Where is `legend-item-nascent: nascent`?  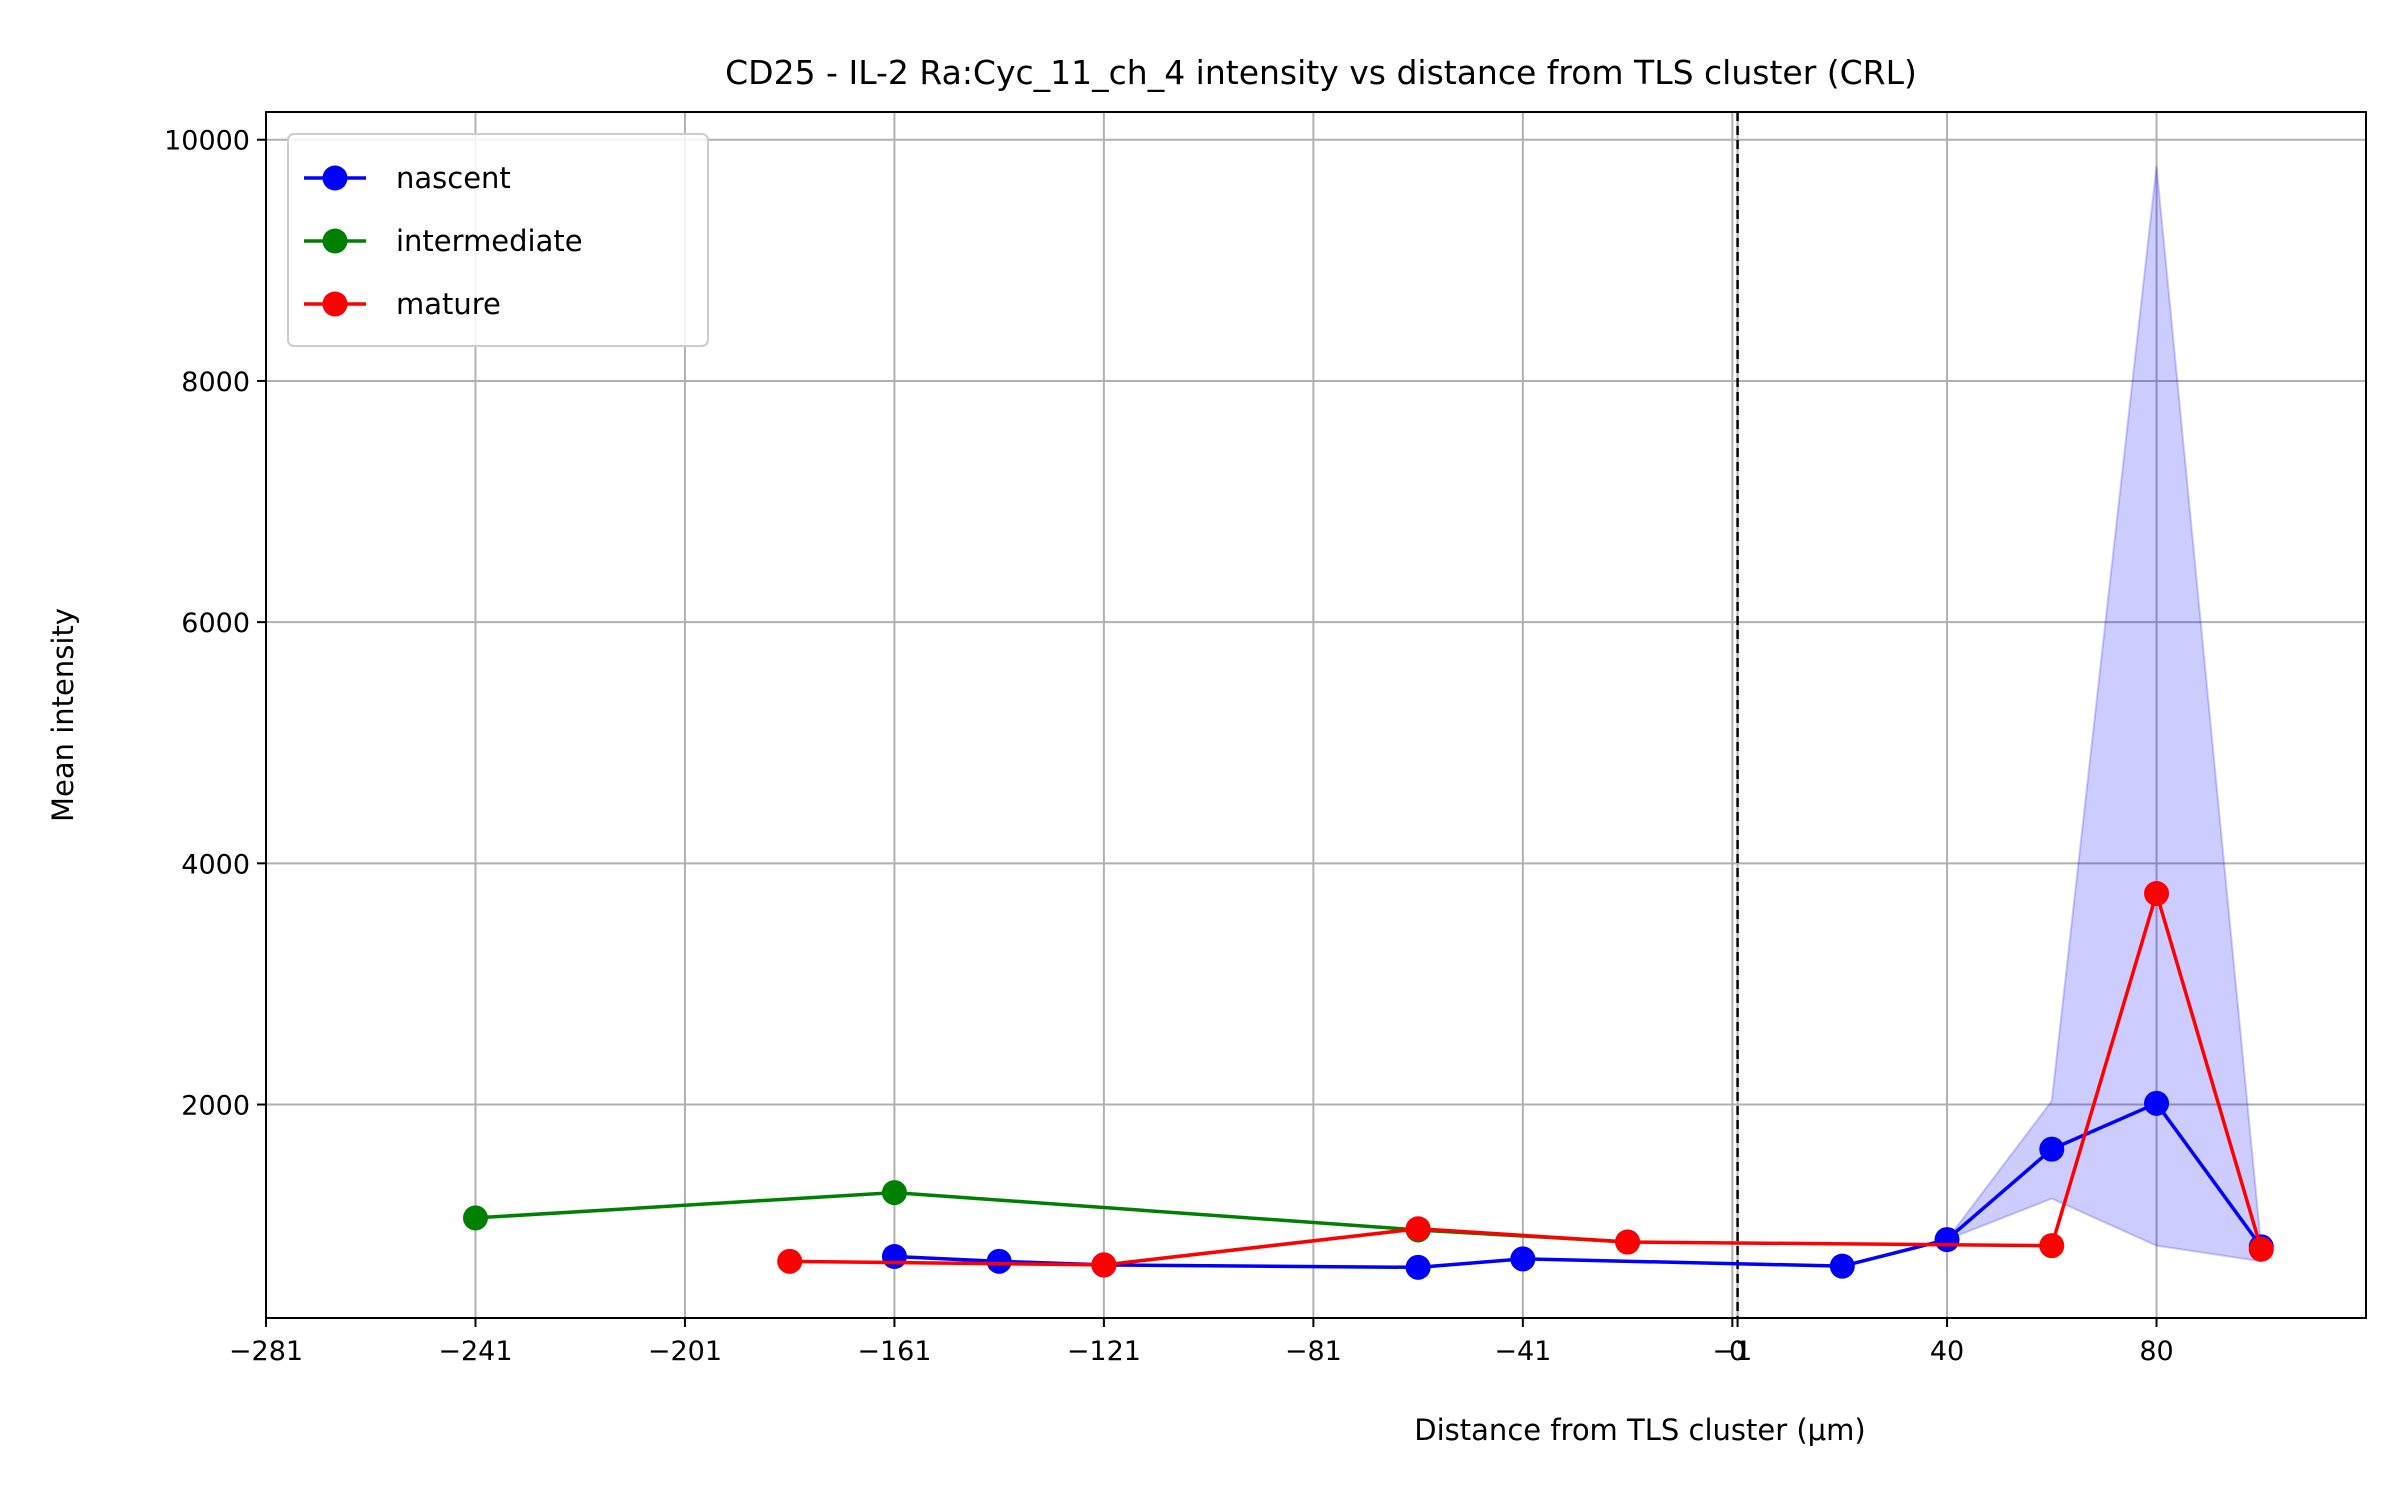
legend-item-nascent: nascent is located at coordinates (407, 178).